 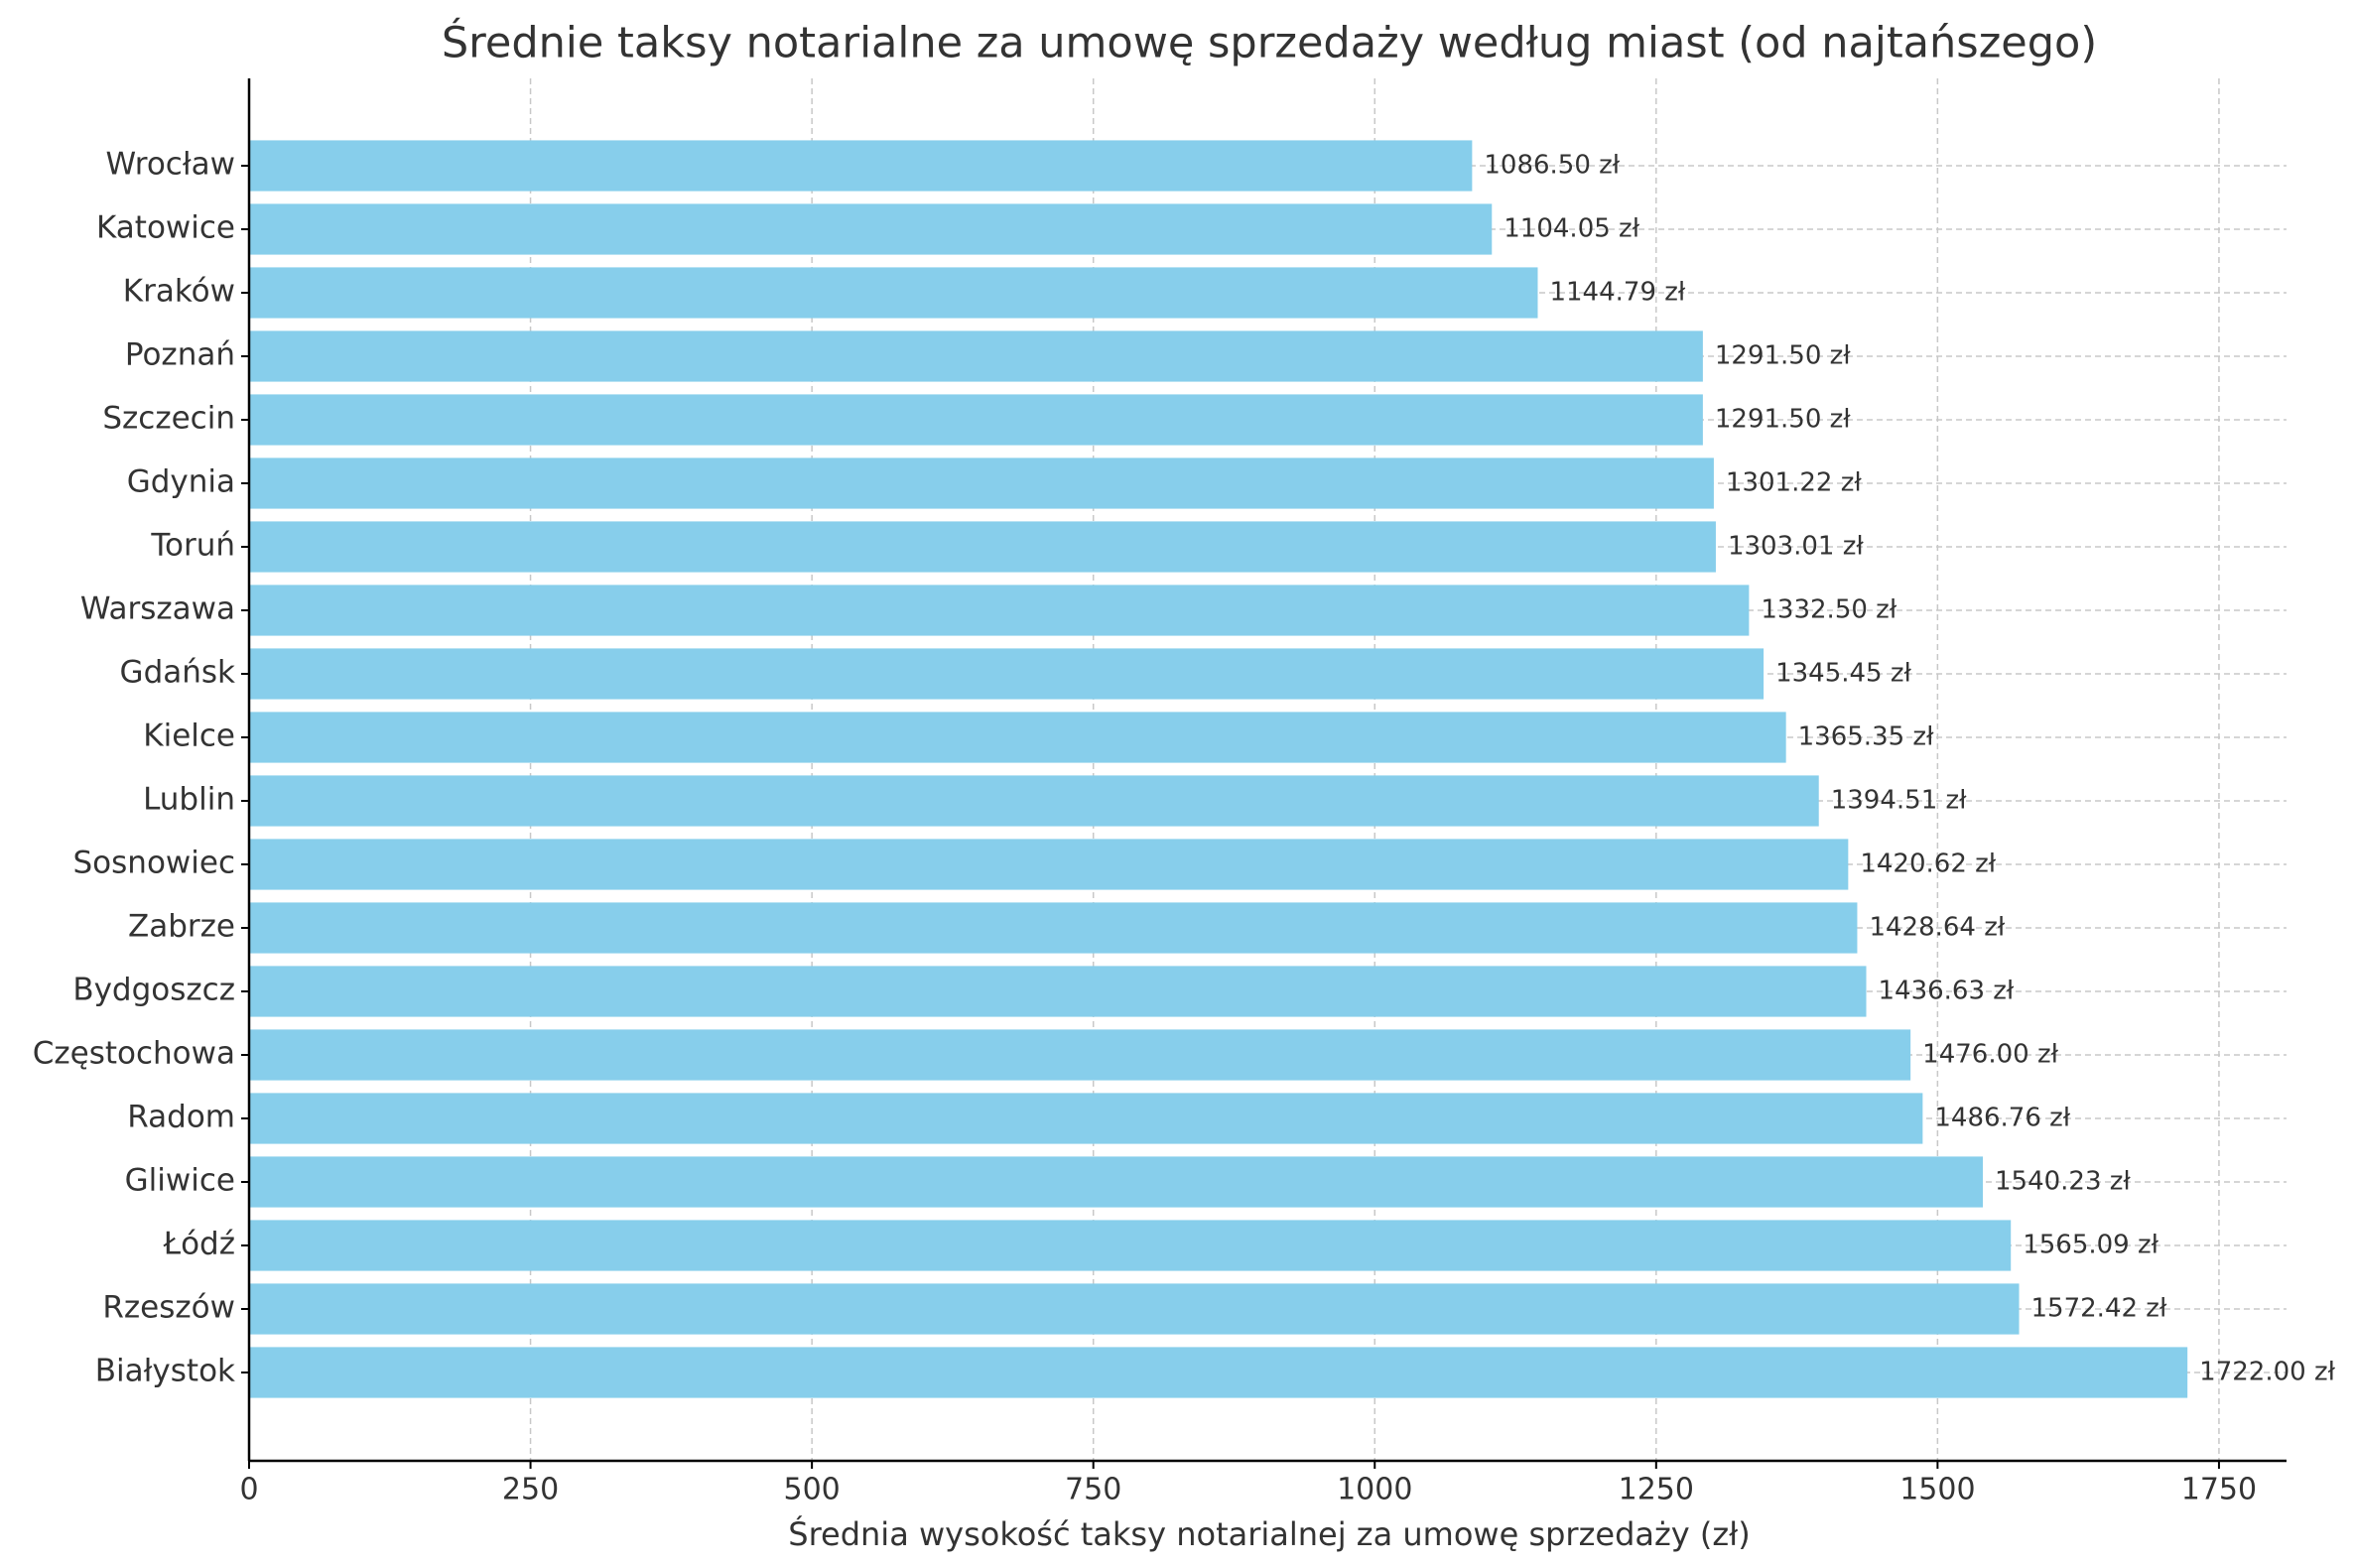 I want to click on x-tick-label: 750, so click(x=1093, y=1490).